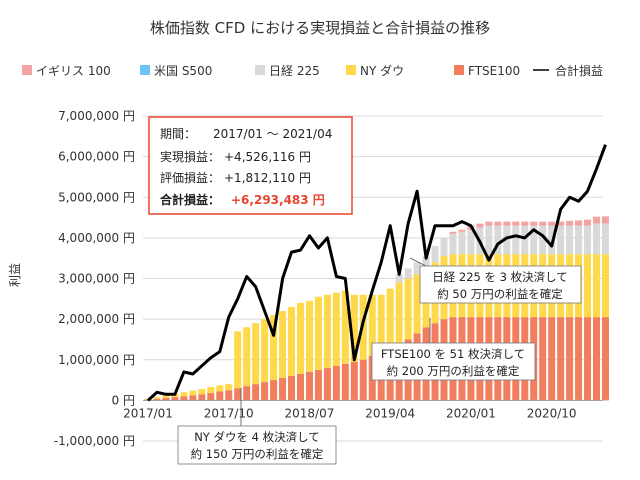  What do you see at coordinates (183, 71) in the screenshot?
I see `legend-label: 米国 S500` at bounding box center [183, 71].